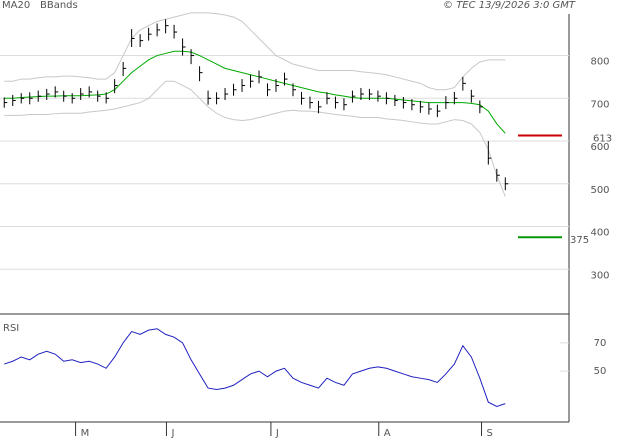  What do you see at coordinates (16, 5) in the screenshot?
I see `legend-ma: MA20` at bounding box center [16, 5].